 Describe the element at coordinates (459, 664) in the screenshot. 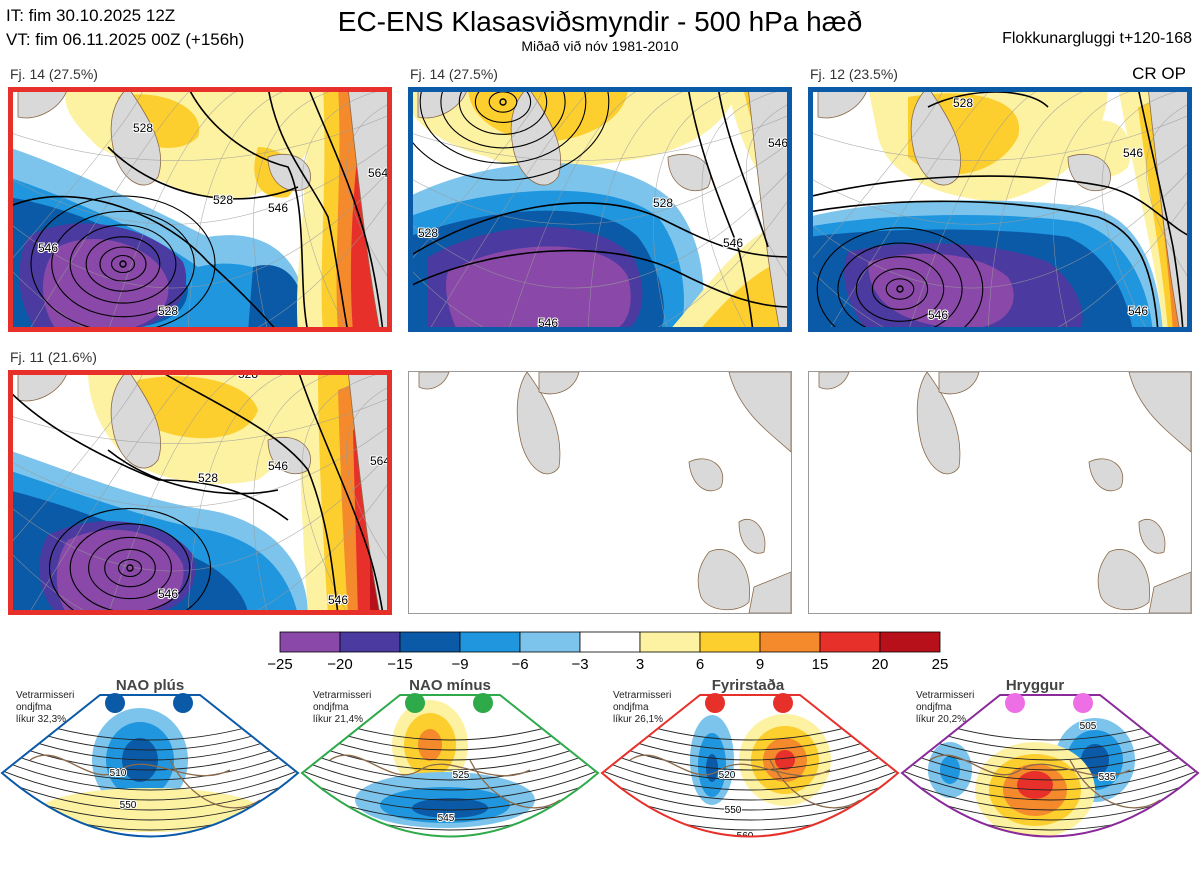

I see `colorbar-tick-label: −9` at that location.